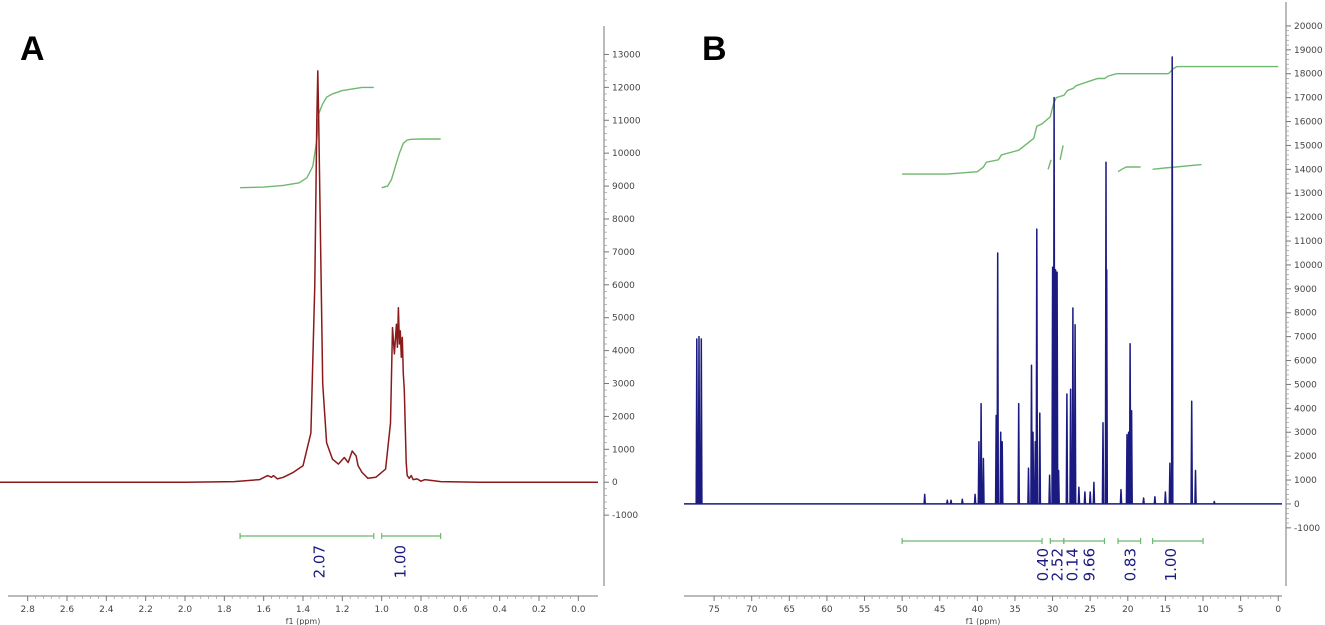 The height and width of the screenshot is (625, 1325). Describe the element at coordinates (1241, 610) in the screenshot. I see `x-tick-label: 5` at that location.